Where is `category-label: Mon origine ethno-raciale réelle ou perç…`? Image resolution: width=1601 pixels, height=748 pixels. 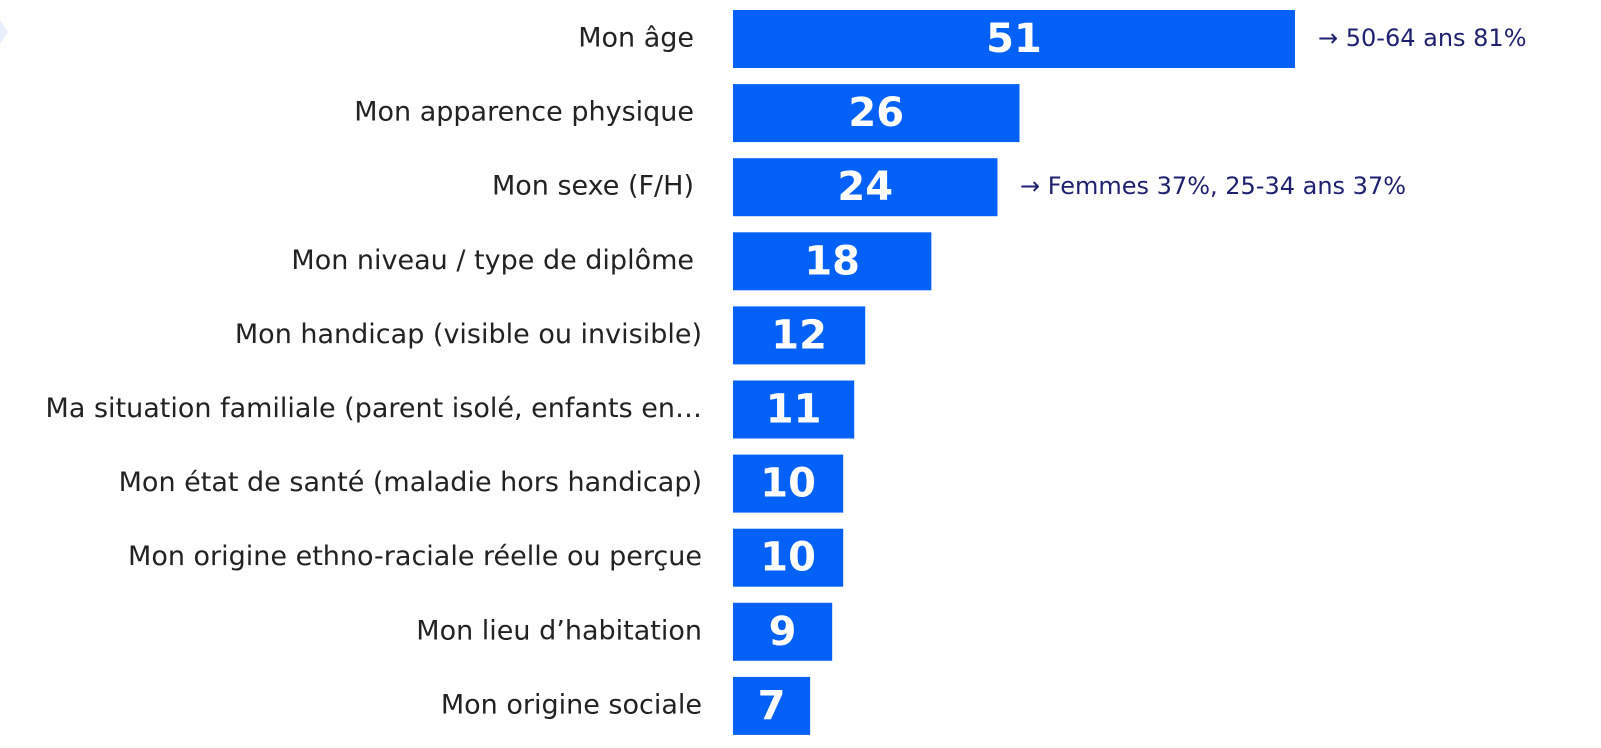 category-label: Mon origine ethno-raciale réelle ou perç… is located at coordinates (415, 556).